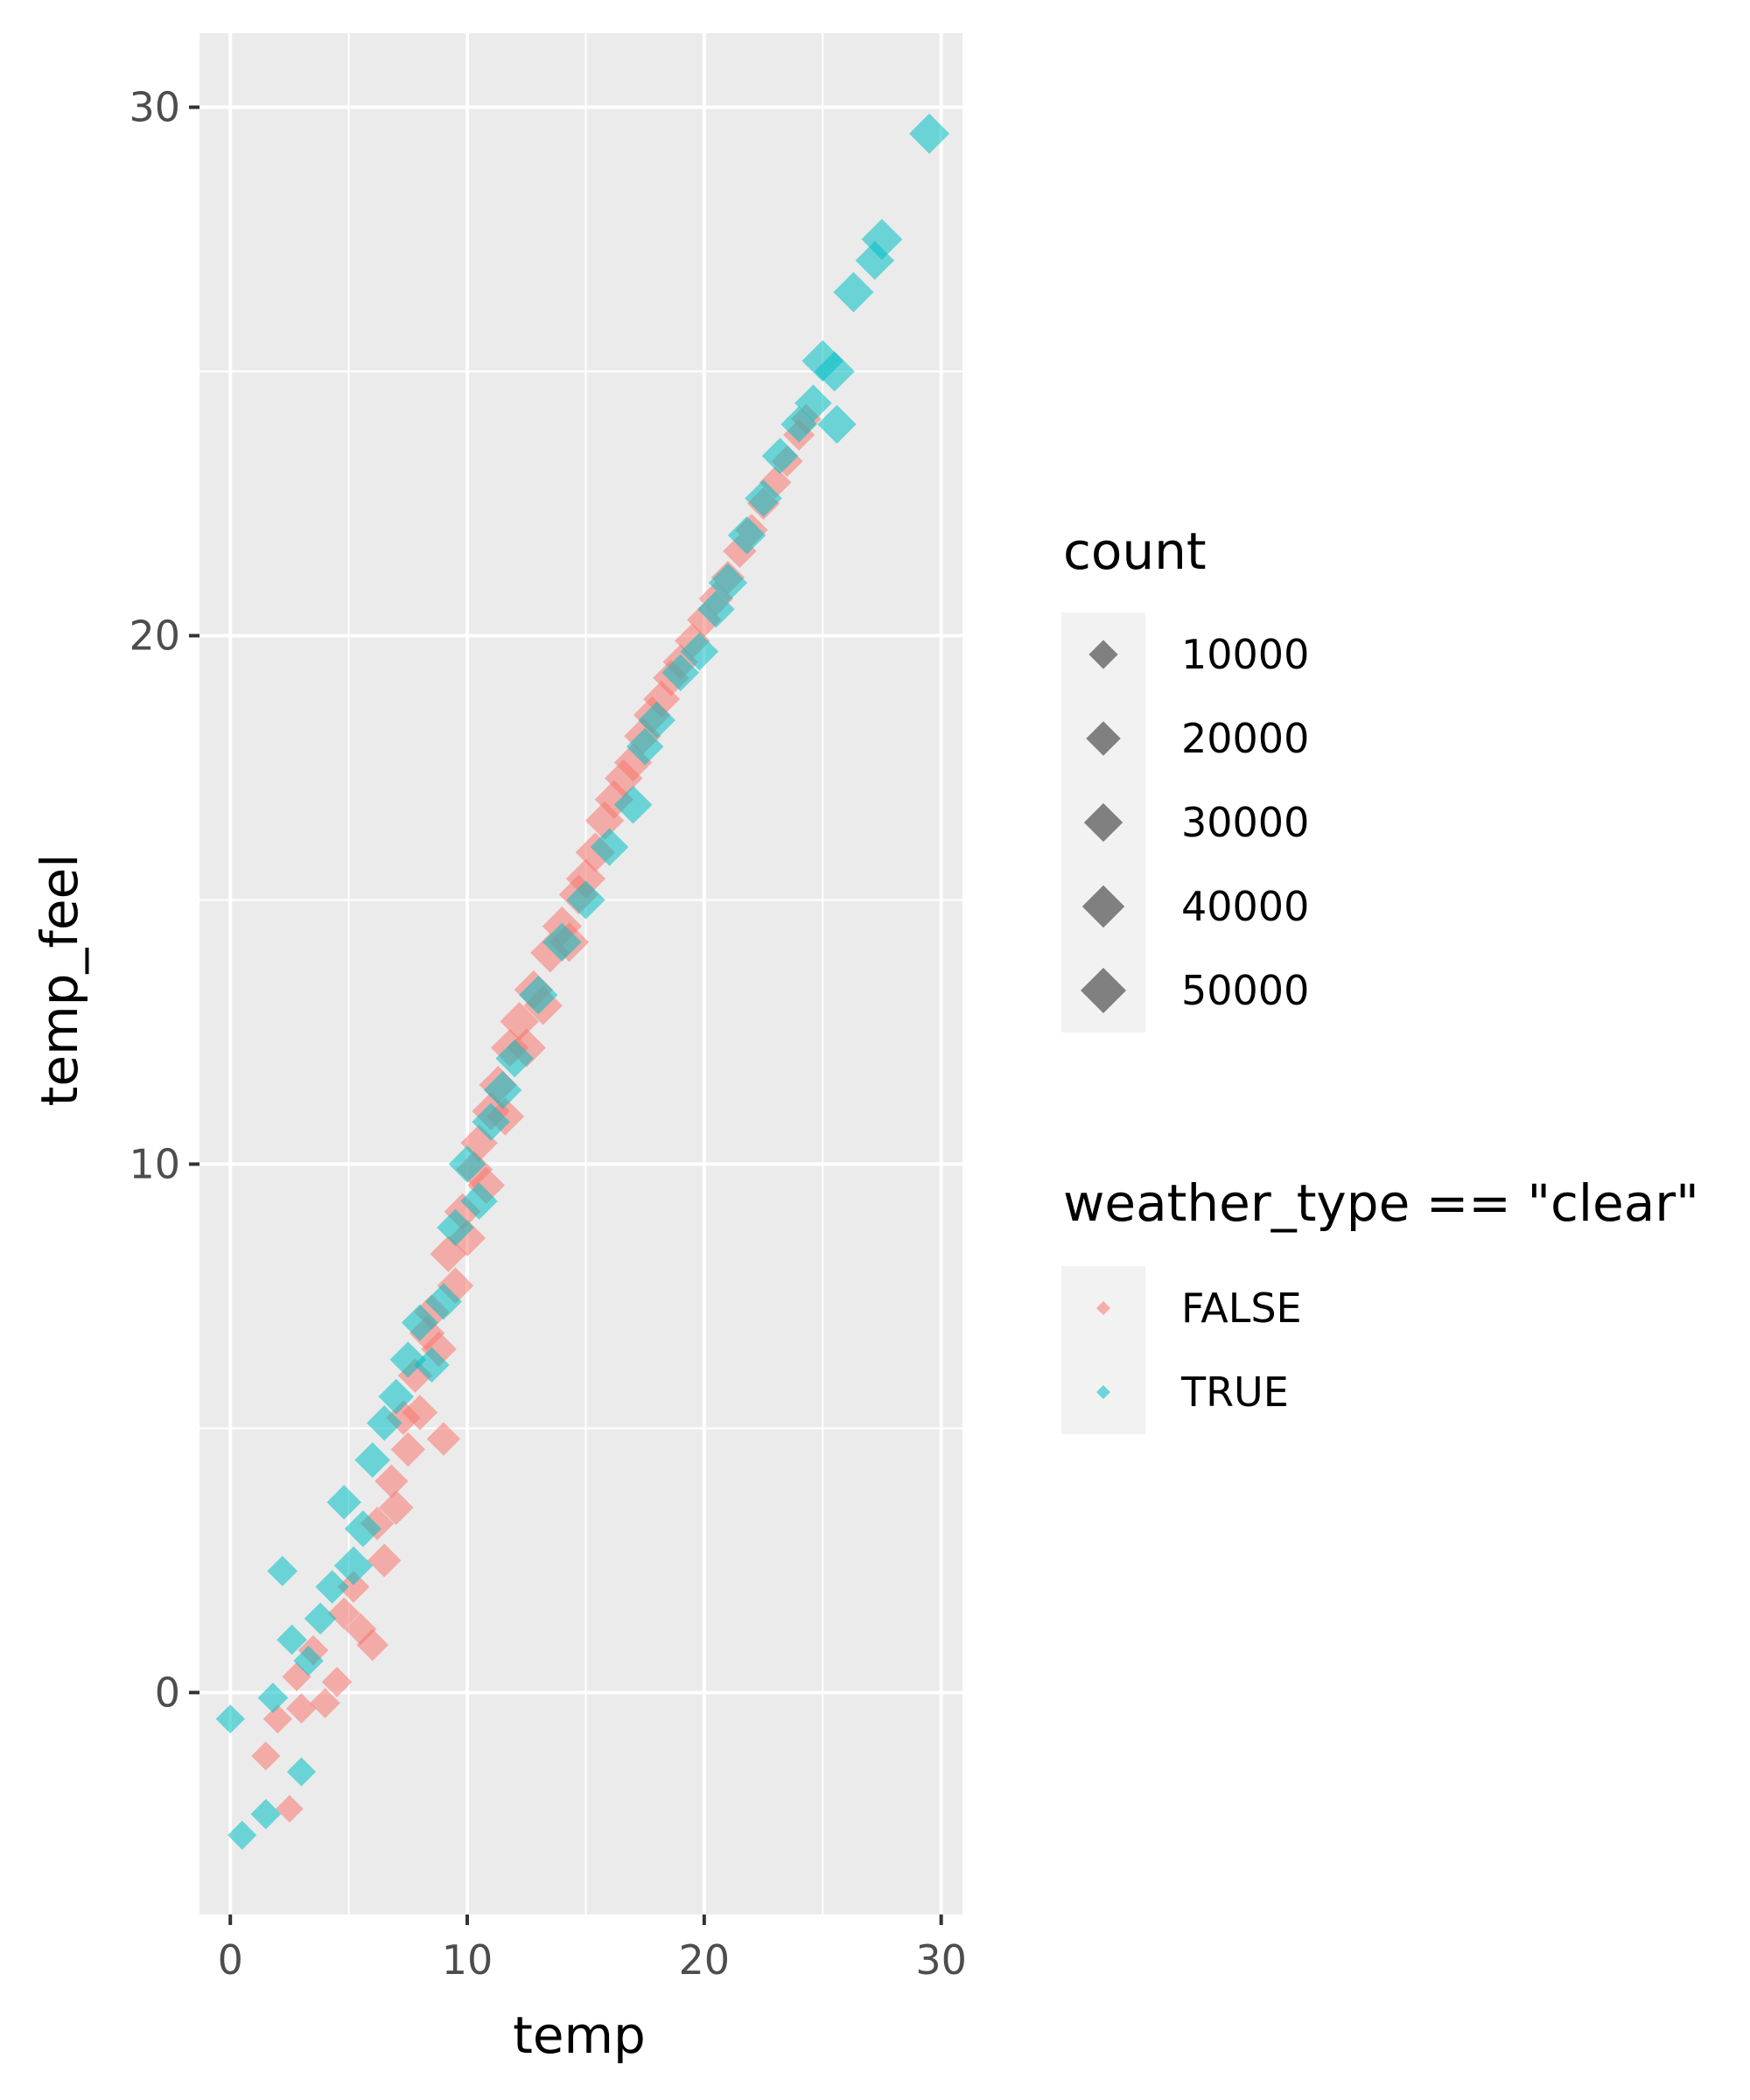  What do you see at coordinates (1245, 654) in the screenshot?
I see `size-legend-label: 10000` at bounding box center [1245, 654].